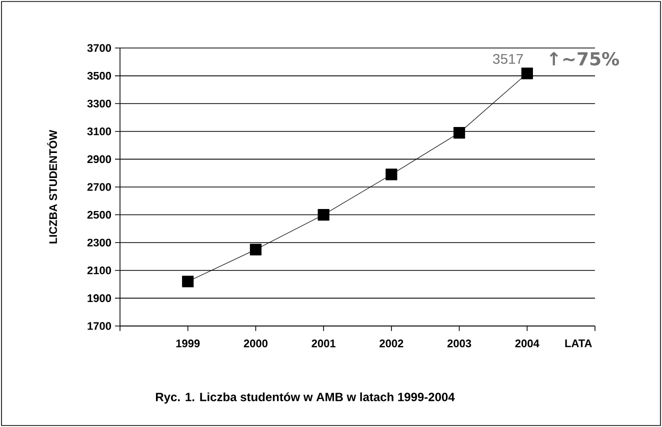 The width and height of the screenshot is (662, 427). What do you see at coordinates (585, 59) in the screenshot?
I see `annotation: ↑~75%` at bounding box center [585, 59].